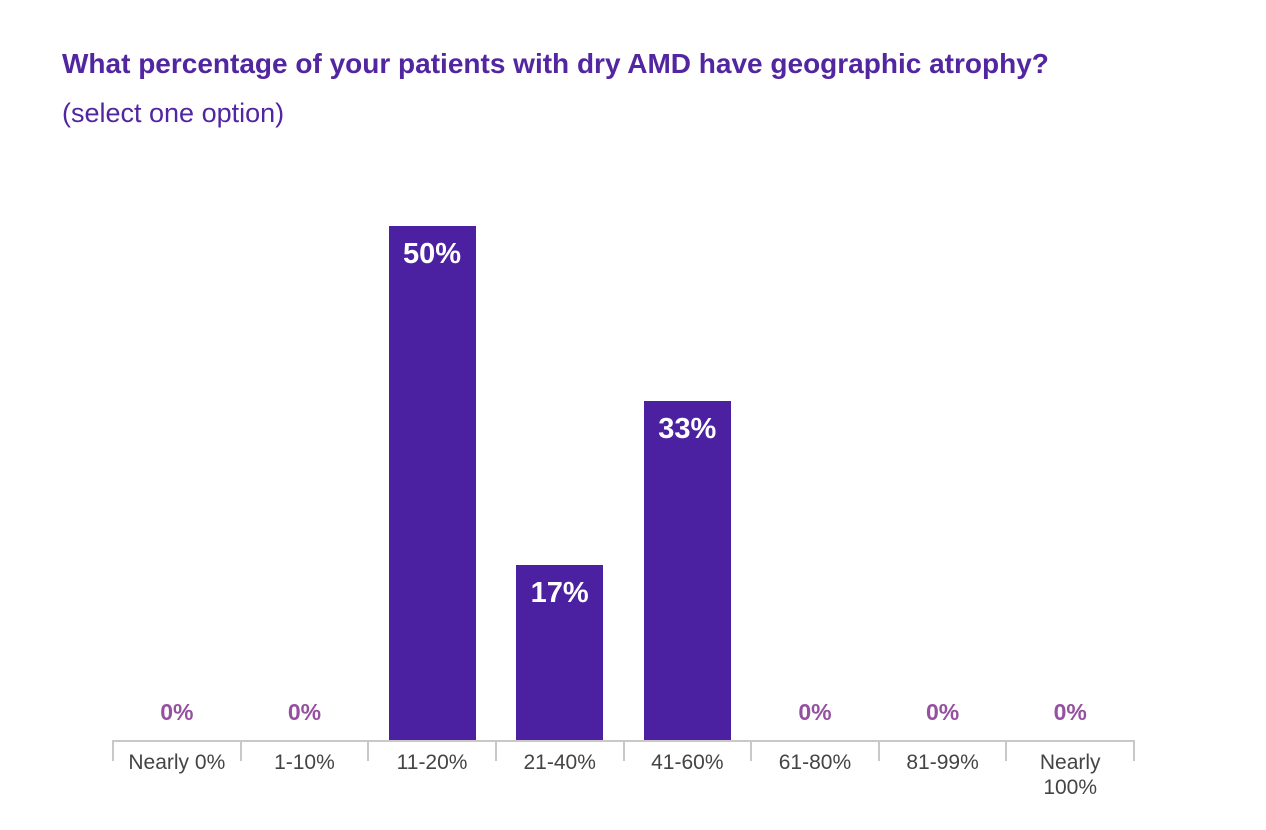 The width and height of the screenshot is (1266, 830). Describe the element at coordinates (304, 762) in the screenshot. I see `category-label: 1-10%` at that location.